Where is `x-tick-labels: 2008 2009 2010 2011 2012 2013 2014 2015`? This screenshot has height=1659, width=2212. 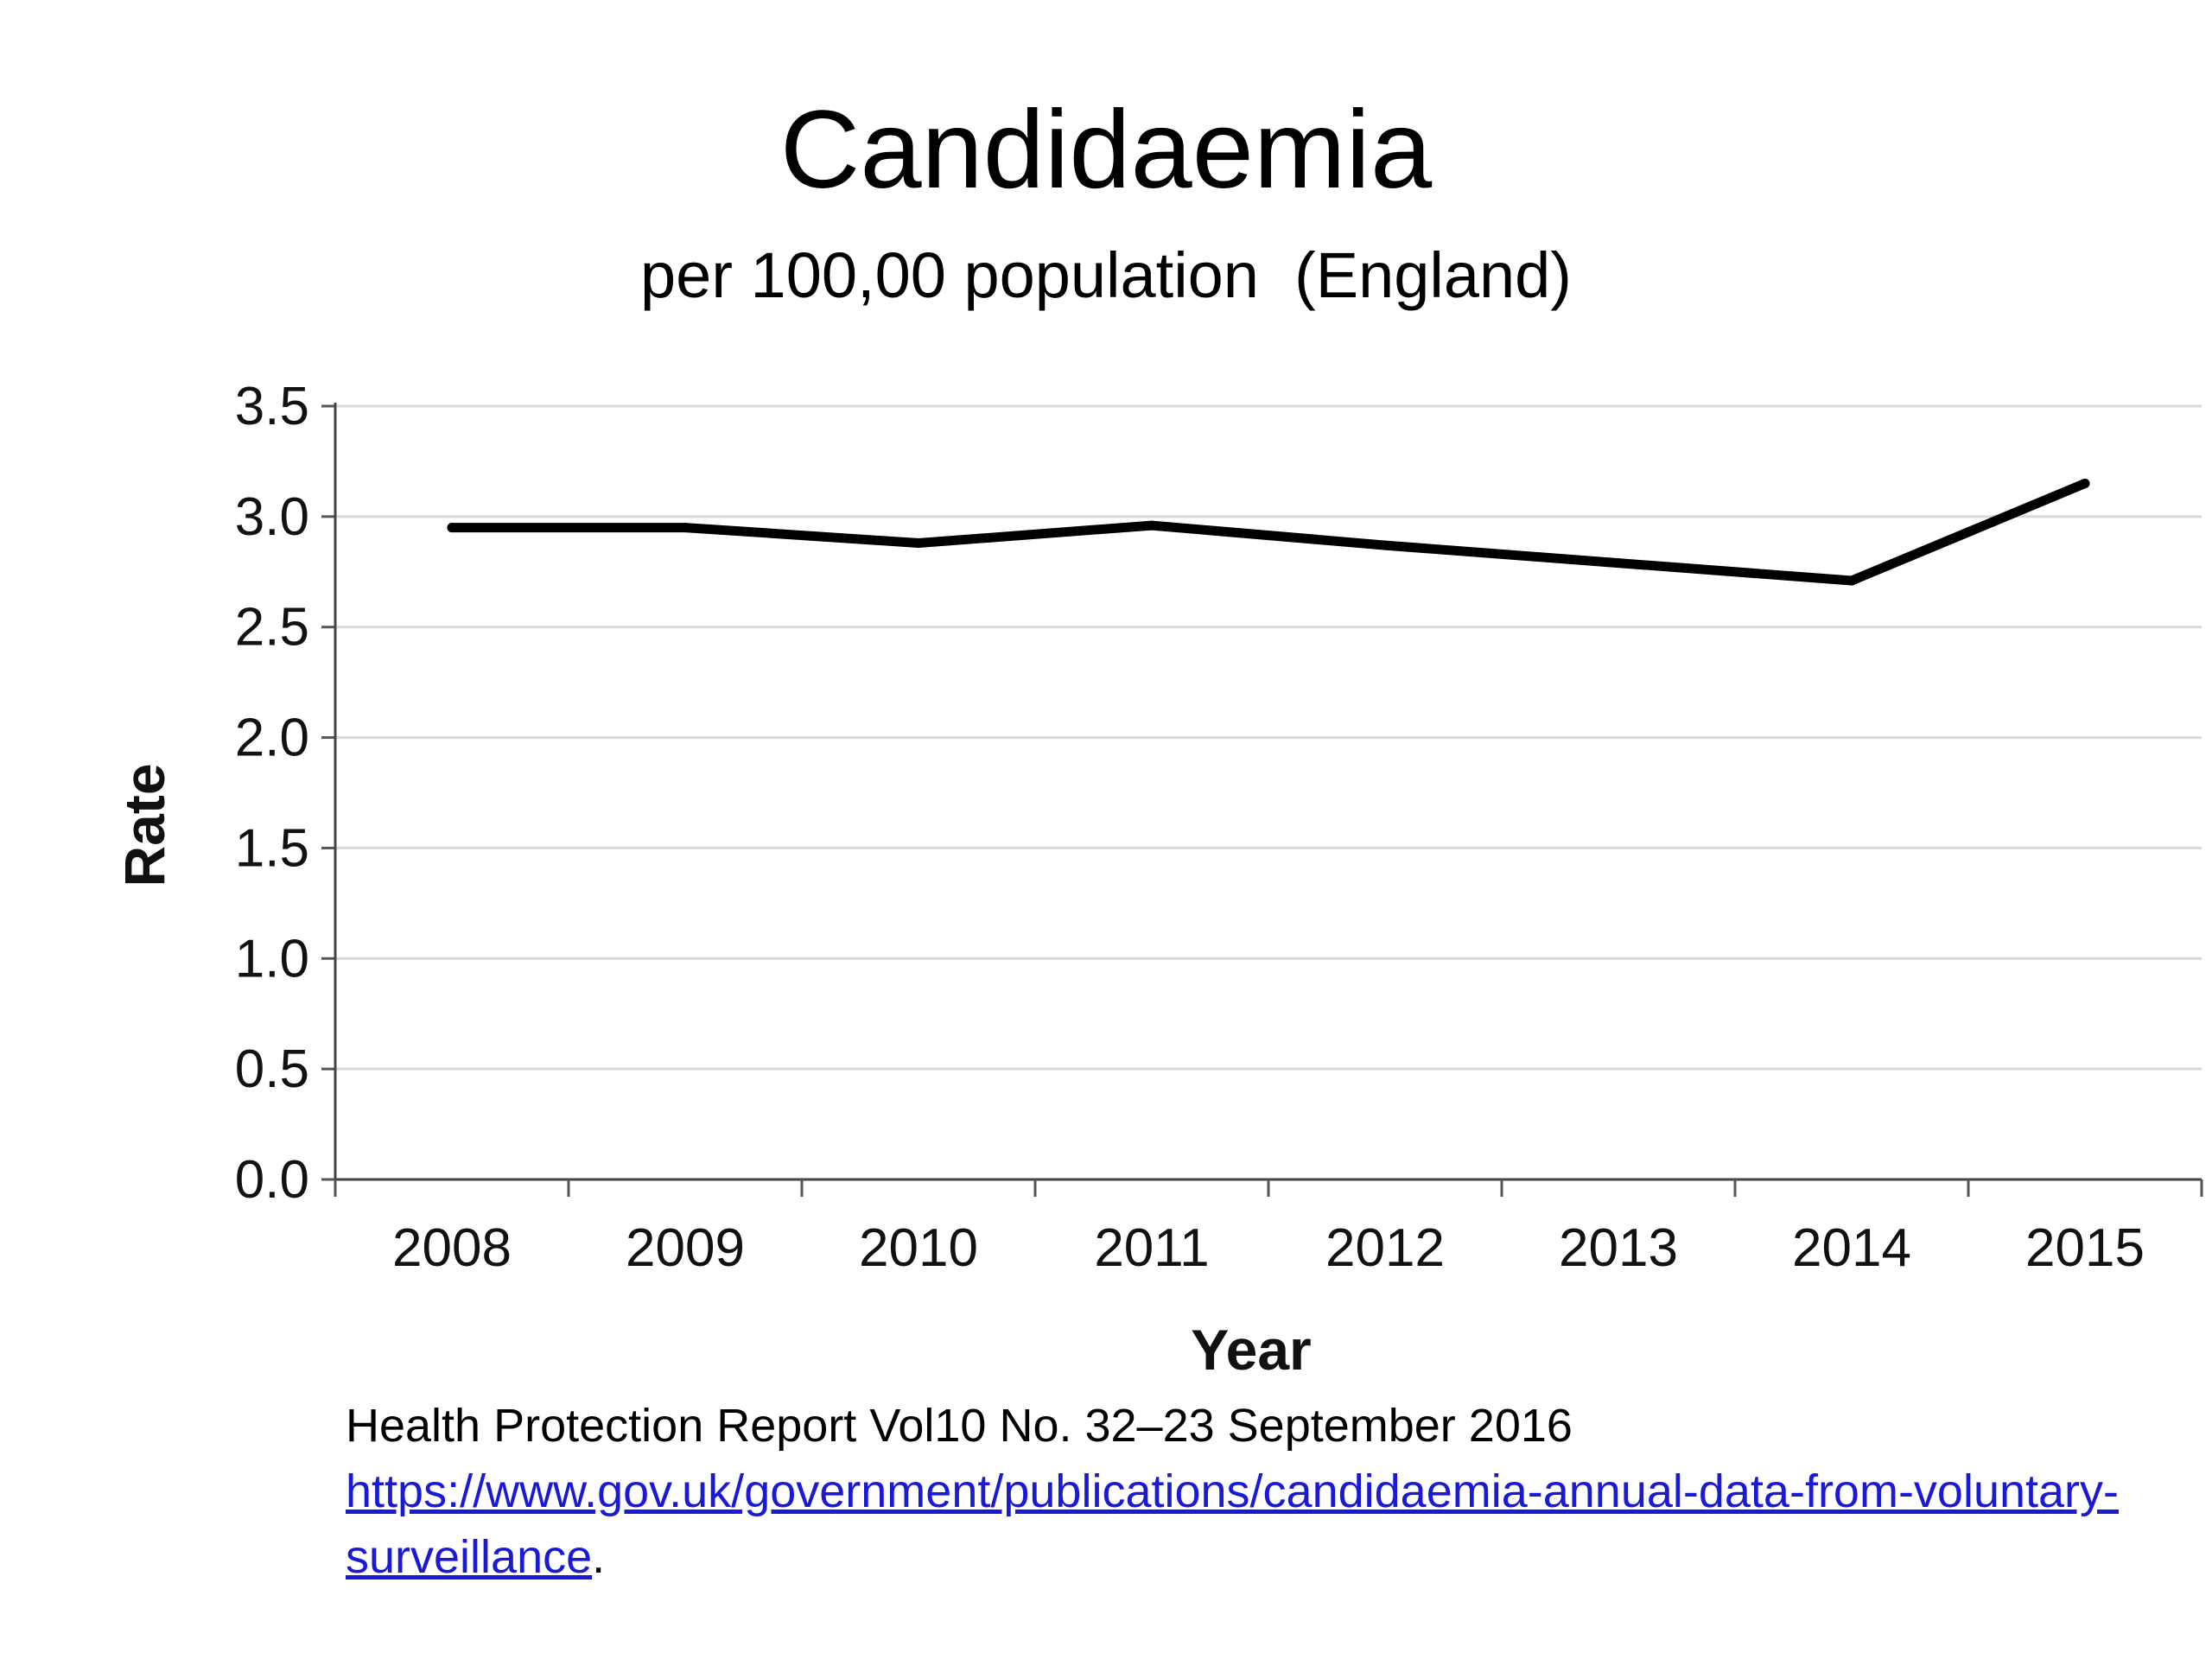 x-tick-labels: 2008 2009 2010 2011 2012 2013 2014 2015 is located at coordinates (1268, 1248).